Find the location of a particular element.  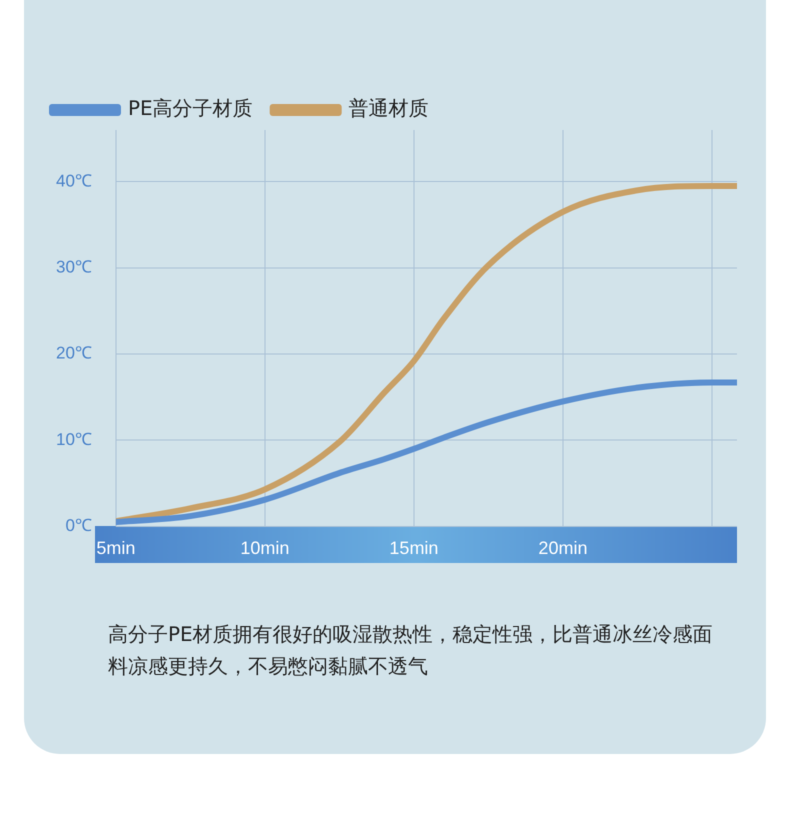

y-tick-label: 10℃ is located at coordinates (74, 439).